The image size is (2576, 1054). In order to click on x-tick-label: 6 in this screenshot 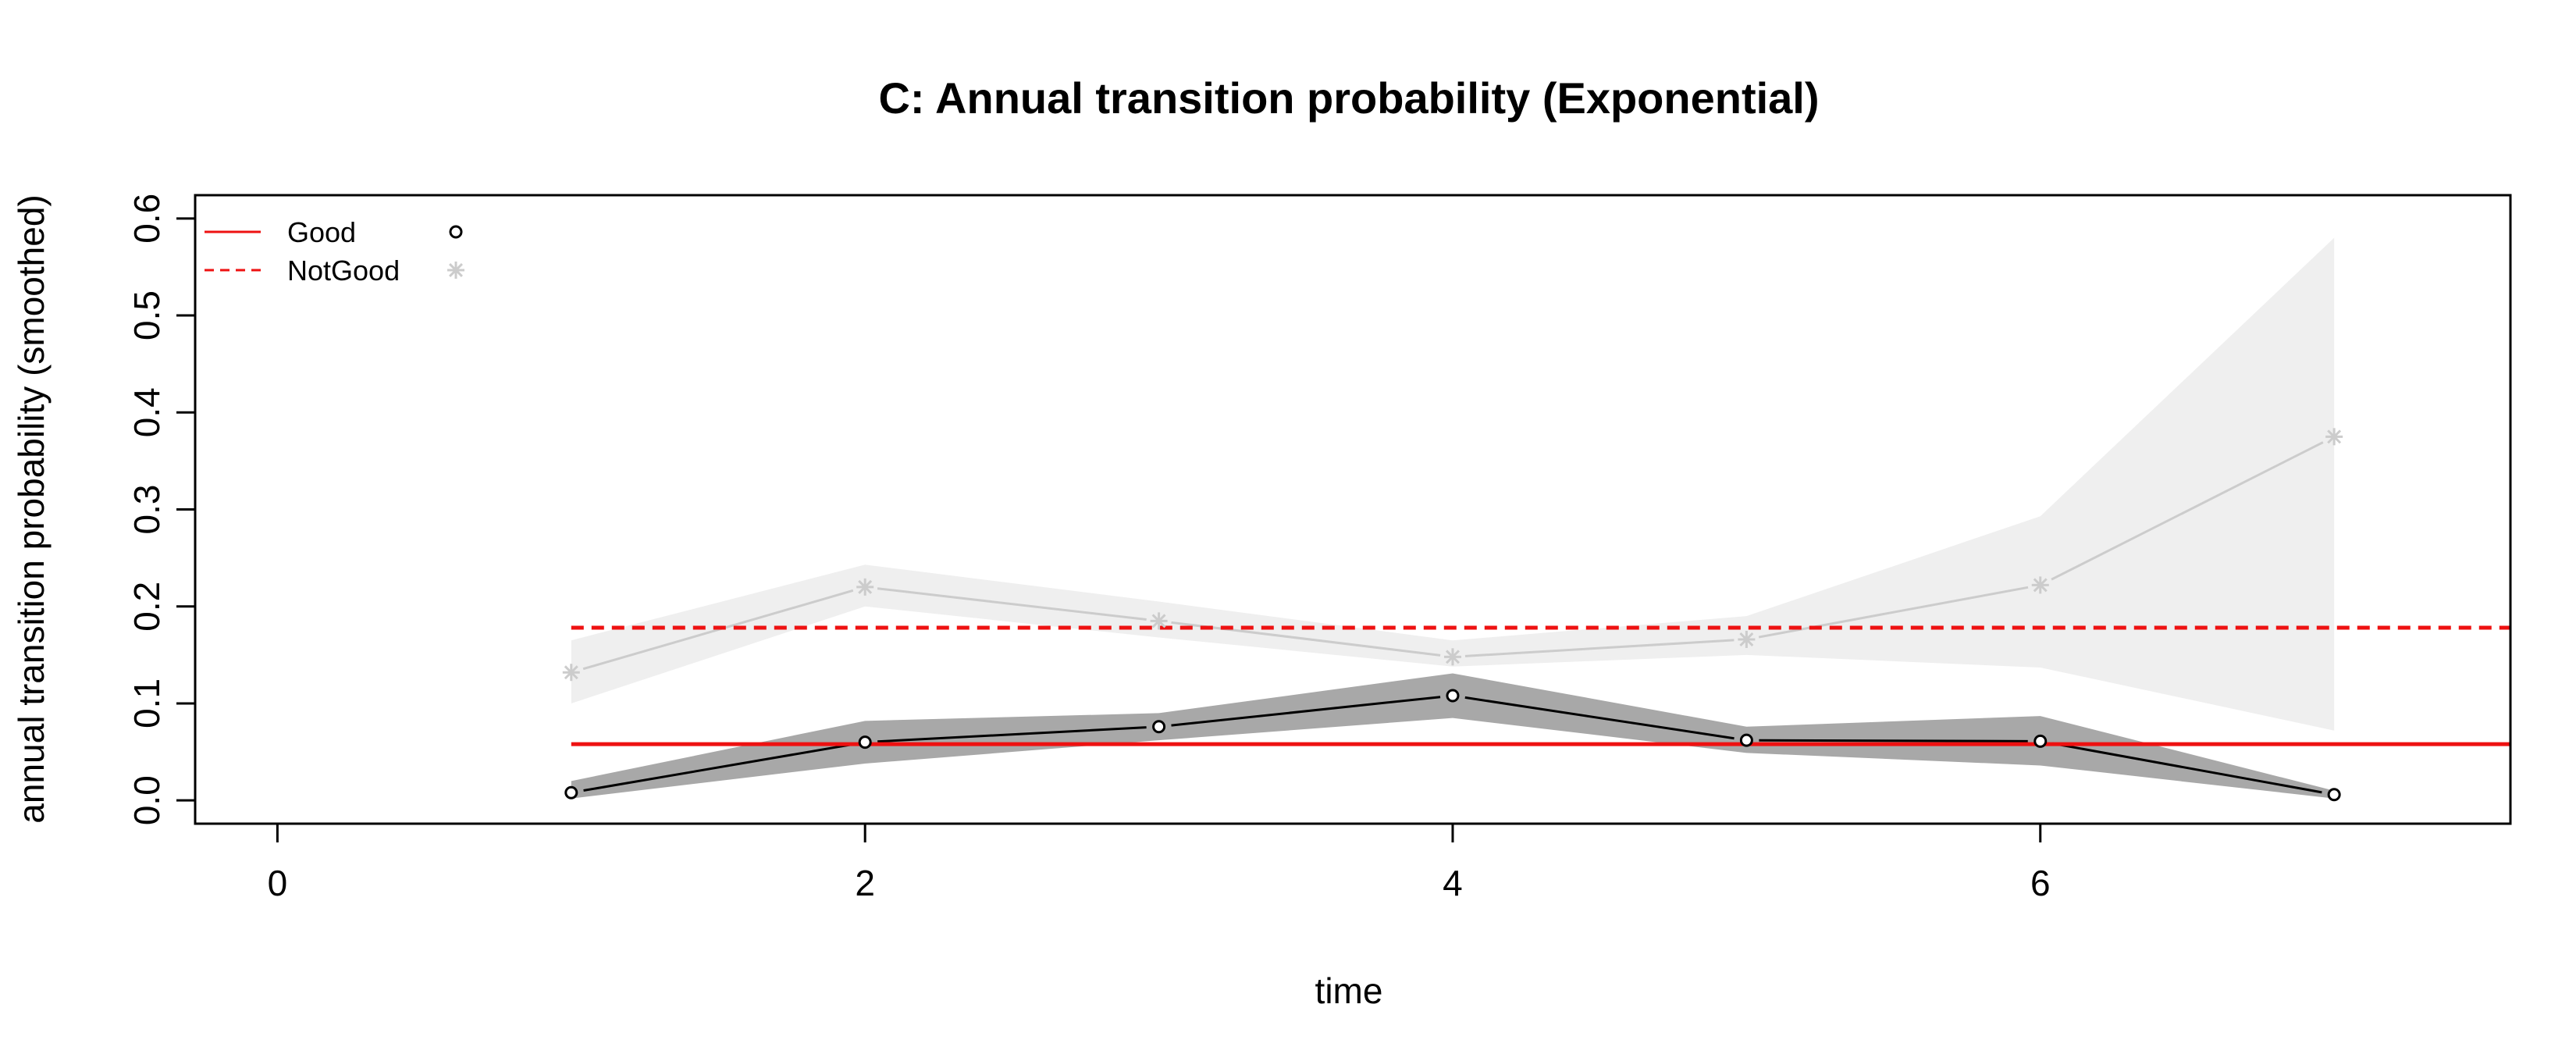, I will do `click(2040, 883)`.